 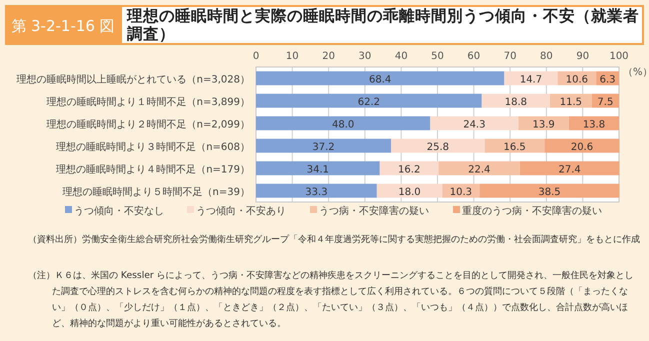 What do you see at coordinates (409, 192) in the screenshot?
I see `data-label: 18.0` at bounding box center [409, 192].